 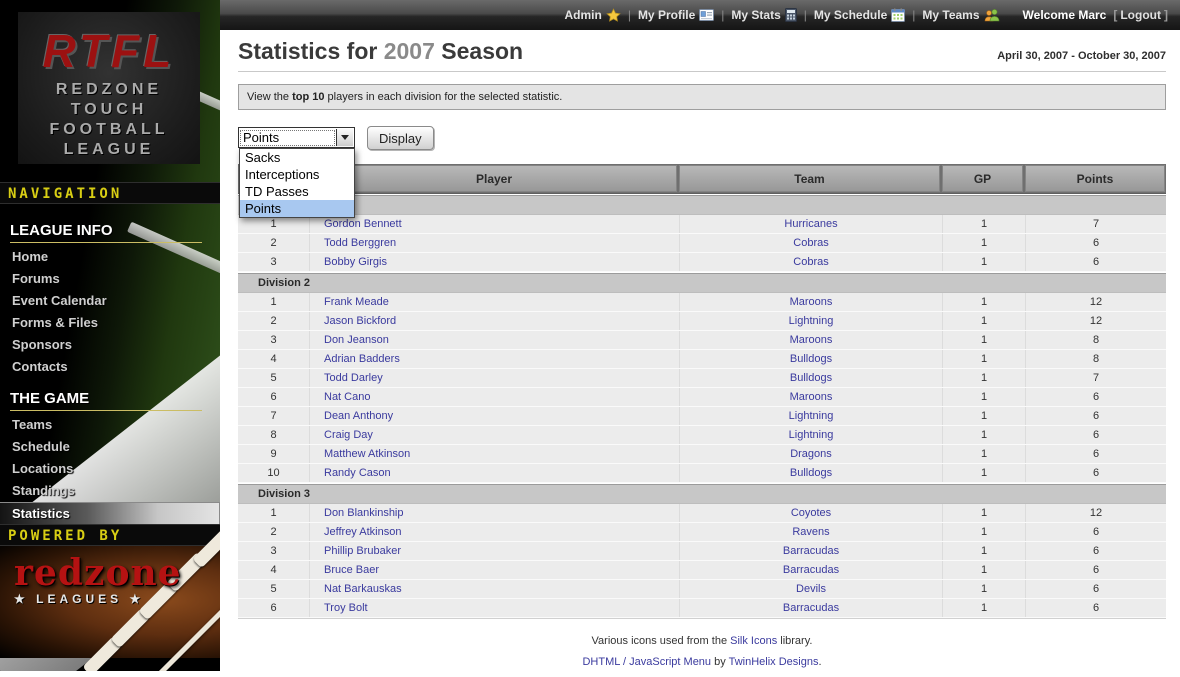 What do you see at coordinates (495, 302) in the screenshot?
I see `player-cell: Frank Meade` at bounding box center [495, 302].